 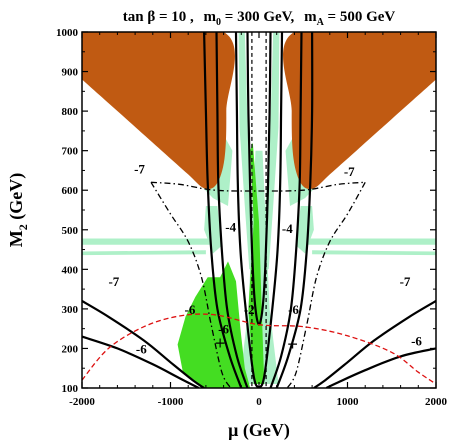 I want to click on y-tick-label: 300, so click(x=70, y=310).